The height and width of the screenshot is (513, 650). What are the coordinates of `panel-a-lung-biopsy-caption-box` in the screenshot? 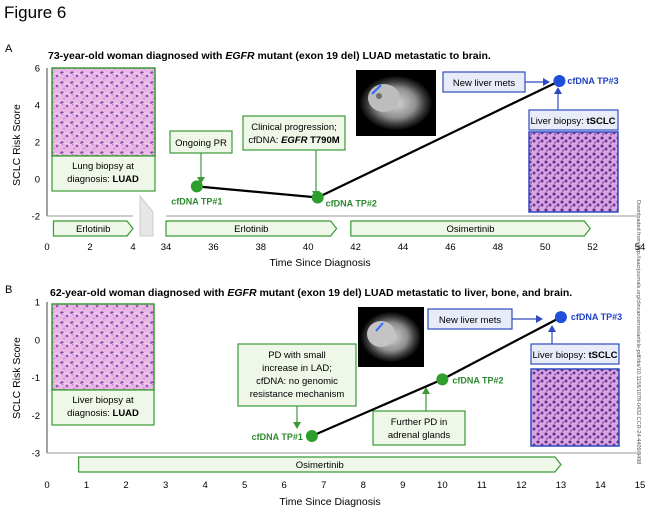 It's located at (103, 173).